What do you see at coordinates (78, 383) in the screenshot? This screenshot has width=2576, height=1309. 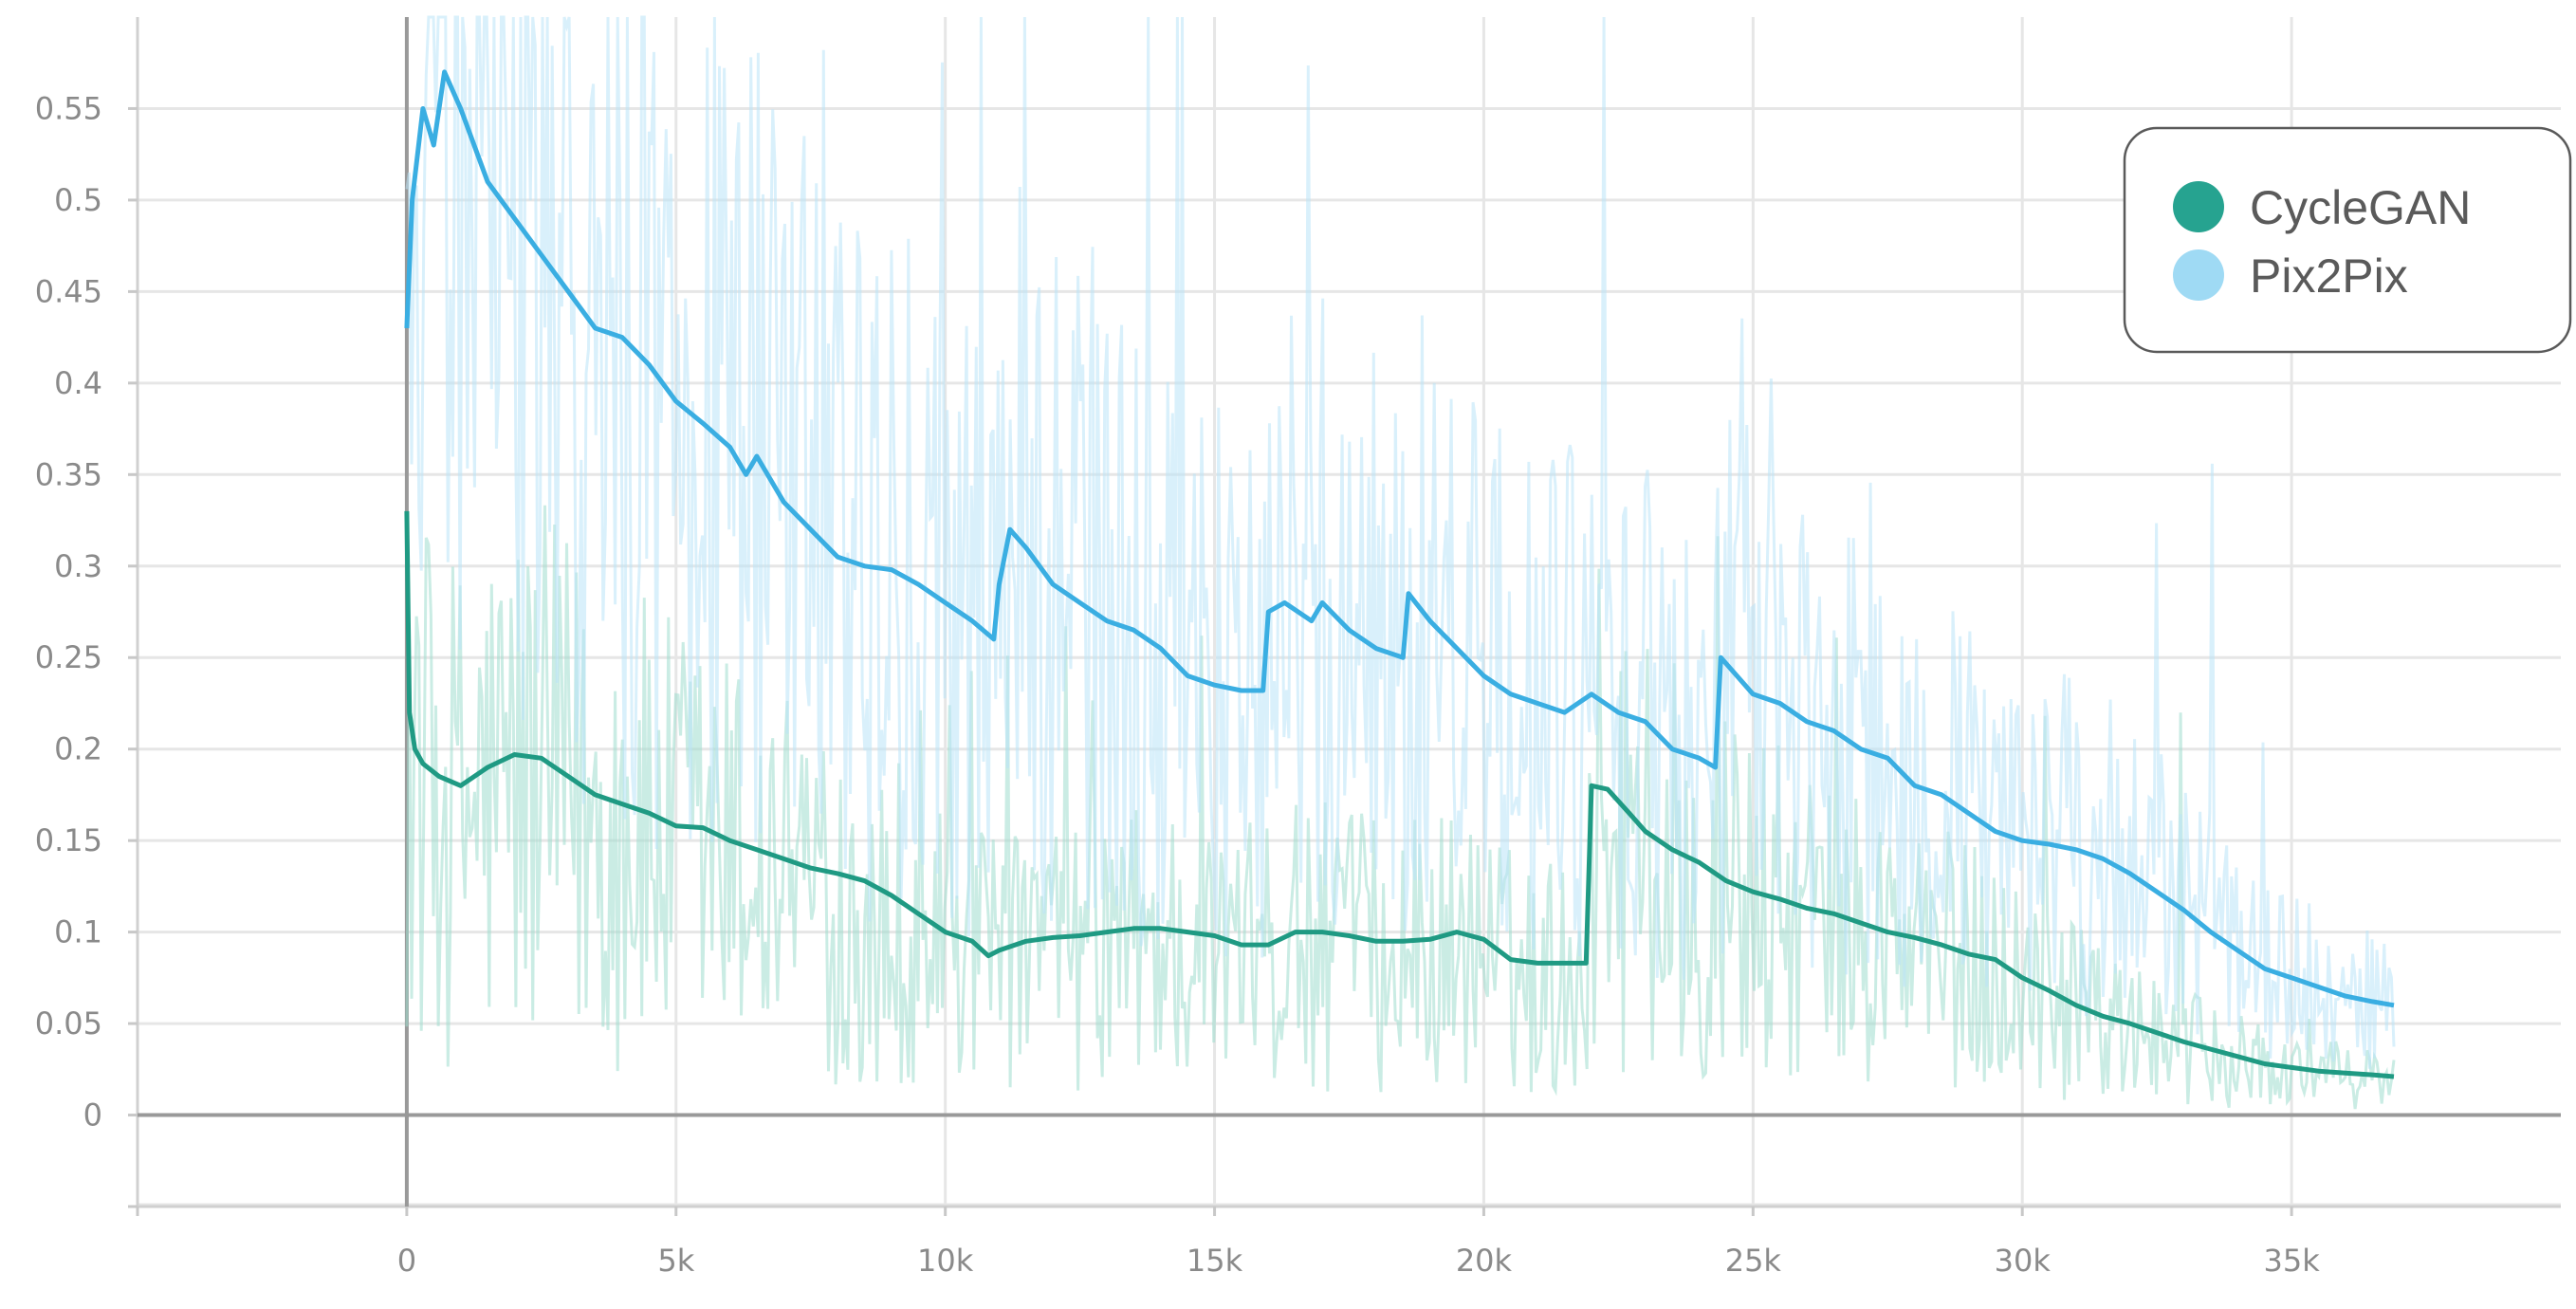 I see `y-tick-label: 0.4` at bounding box center [78, 383].